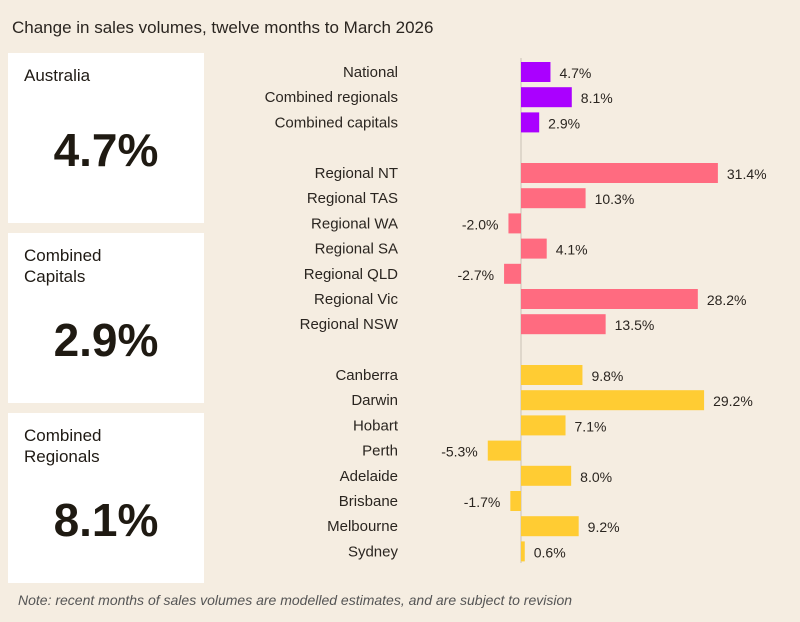 The height and width of the screenshot is (622, 800). I want to click on data-label: -2.7%, so click(475, 275).